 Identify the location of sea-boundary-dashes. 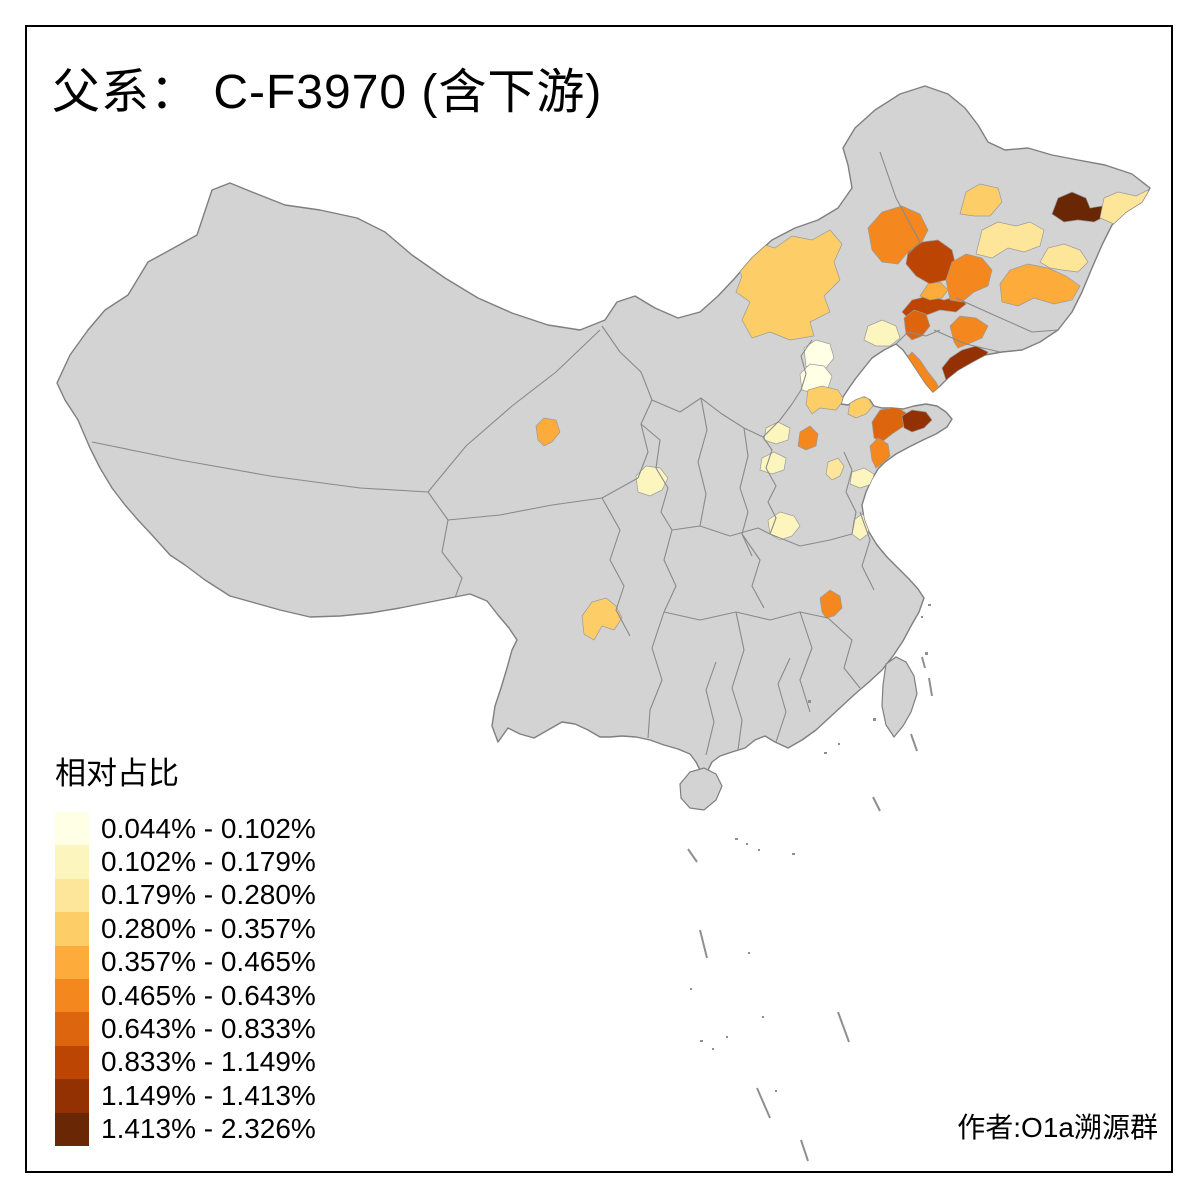
(810, 909).